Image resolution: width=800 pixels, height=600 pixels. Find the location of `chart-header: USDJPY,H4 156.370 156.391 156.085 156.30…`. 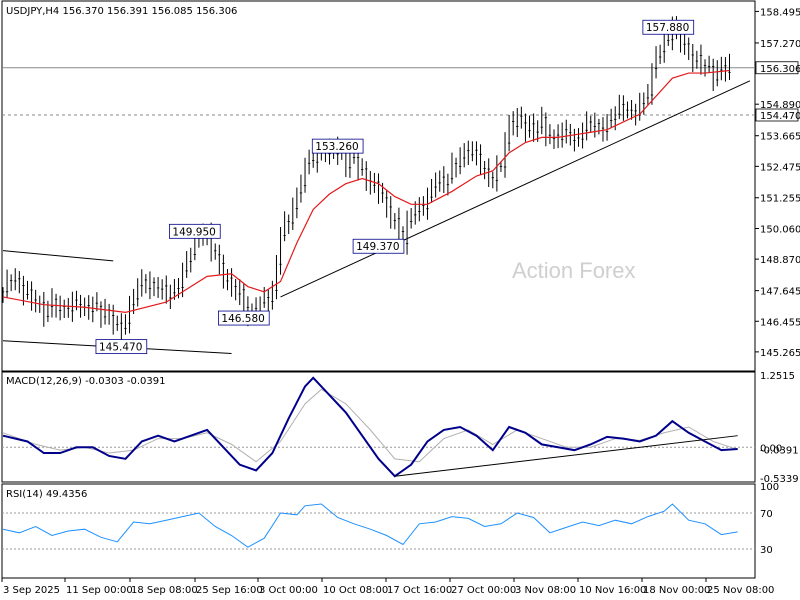

chart-header: USDJPY,H4 156.370 156.391 156.085 156.30… is located at coordinates (121, 11).